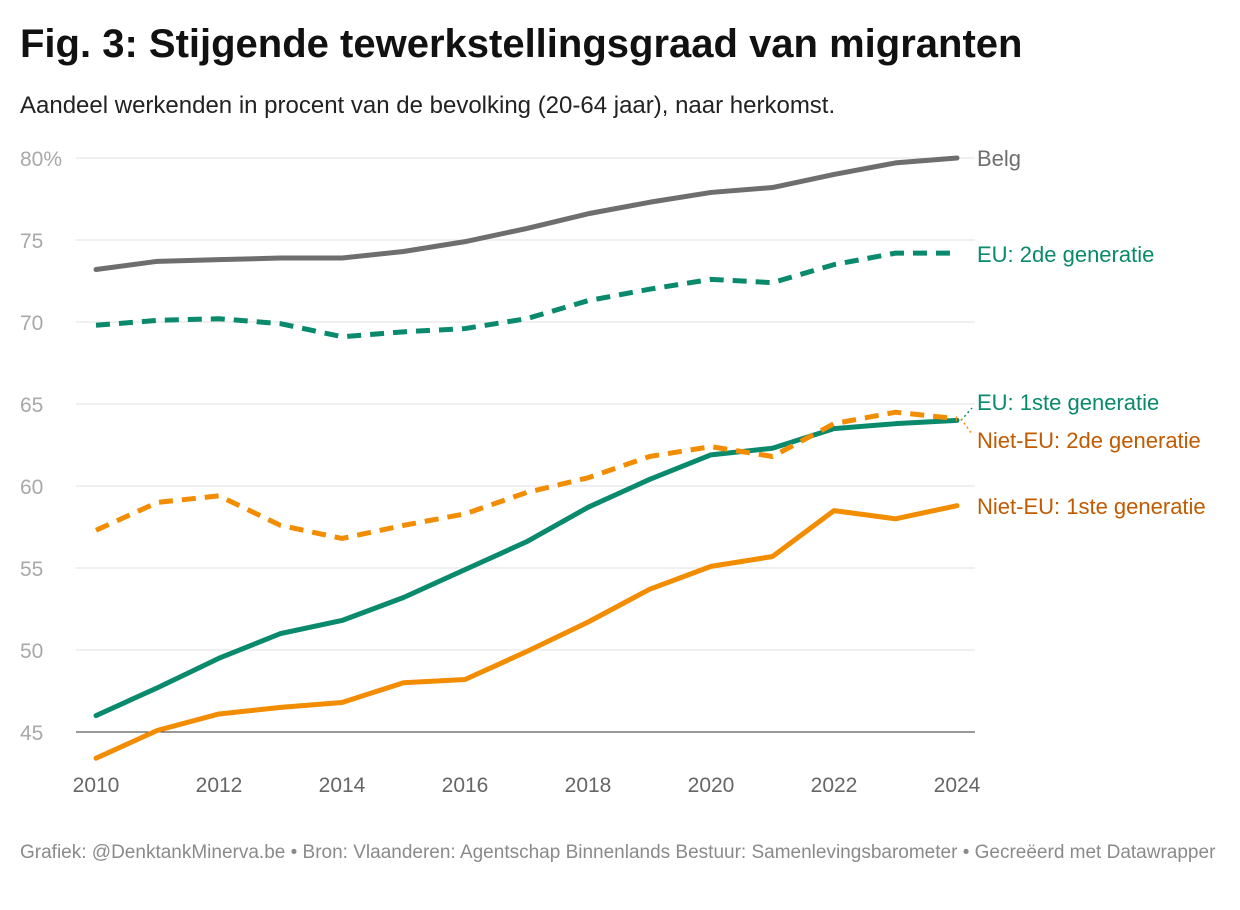 The width and height of the screenshot is (1240, 910). I want to click on y-tick-label: 50, so click(31, 651).